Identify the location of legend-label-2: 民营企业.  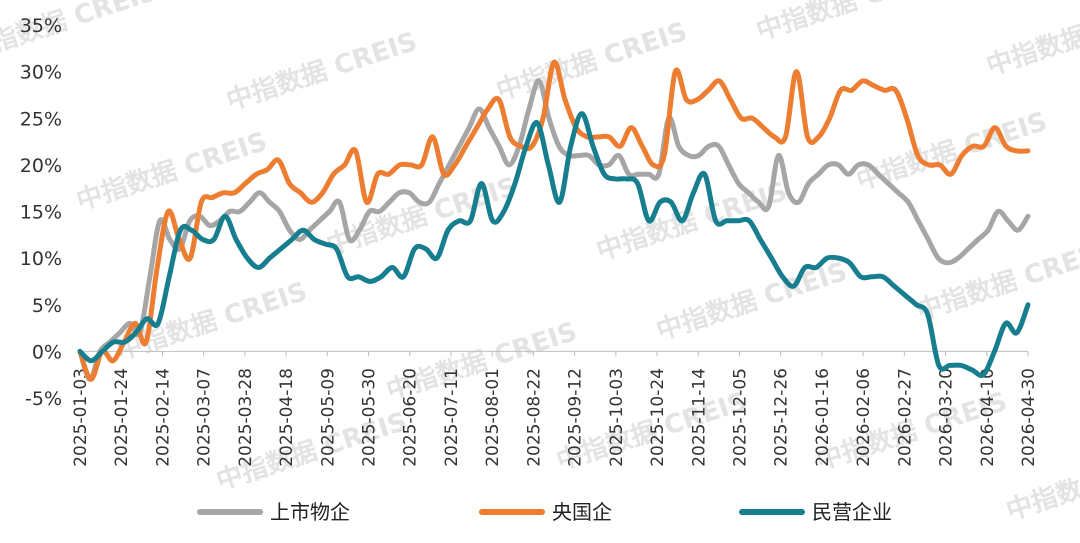
(852, 512).